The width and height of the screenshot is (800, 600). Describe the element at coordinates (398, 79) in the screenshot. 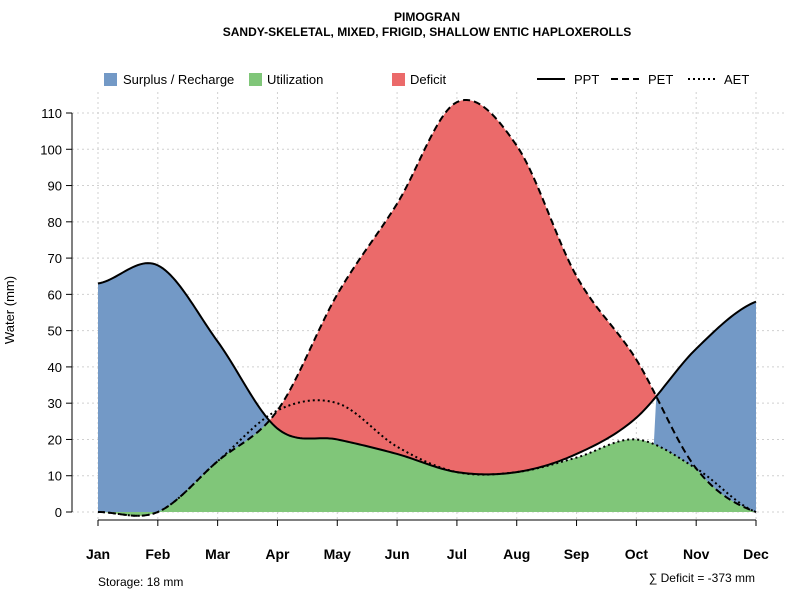

I see `legend-swatch-deficit` at that location.